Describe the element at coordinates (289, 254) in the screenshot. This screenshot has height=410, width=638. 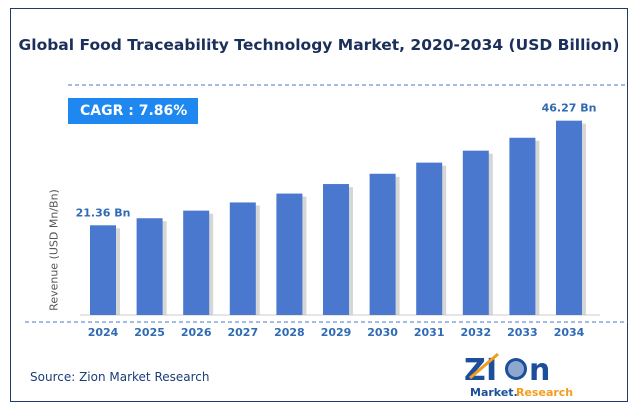
I see `bar-2028` at that location.